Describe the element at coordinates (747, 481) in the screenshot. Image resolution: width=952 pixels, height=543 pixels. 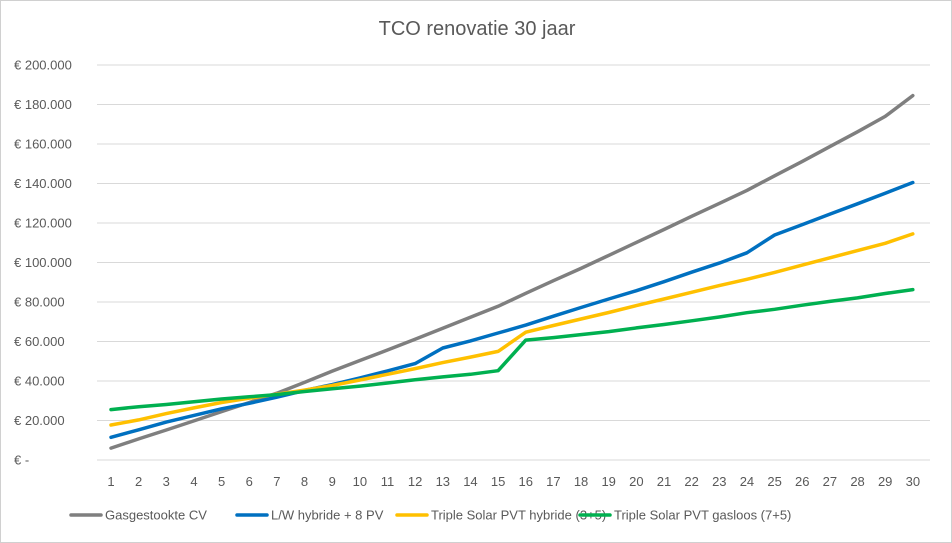
I see `x-tick-label: 24` at that location.